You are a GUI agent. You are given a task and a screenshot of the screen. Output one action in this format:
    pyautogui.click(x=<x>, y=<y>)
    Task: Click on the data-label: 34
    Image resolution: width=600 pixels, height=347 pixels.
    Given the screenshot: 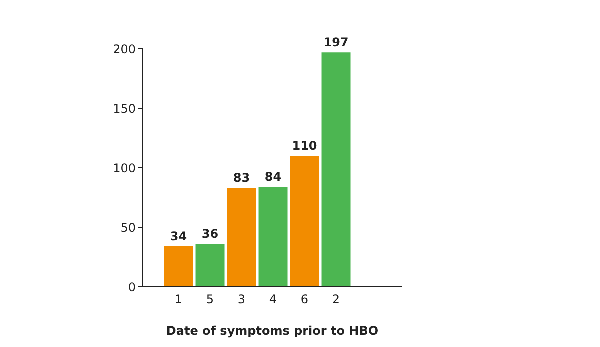 What is the action you would take?
    pyautogui.click(x=179, y=237)
    